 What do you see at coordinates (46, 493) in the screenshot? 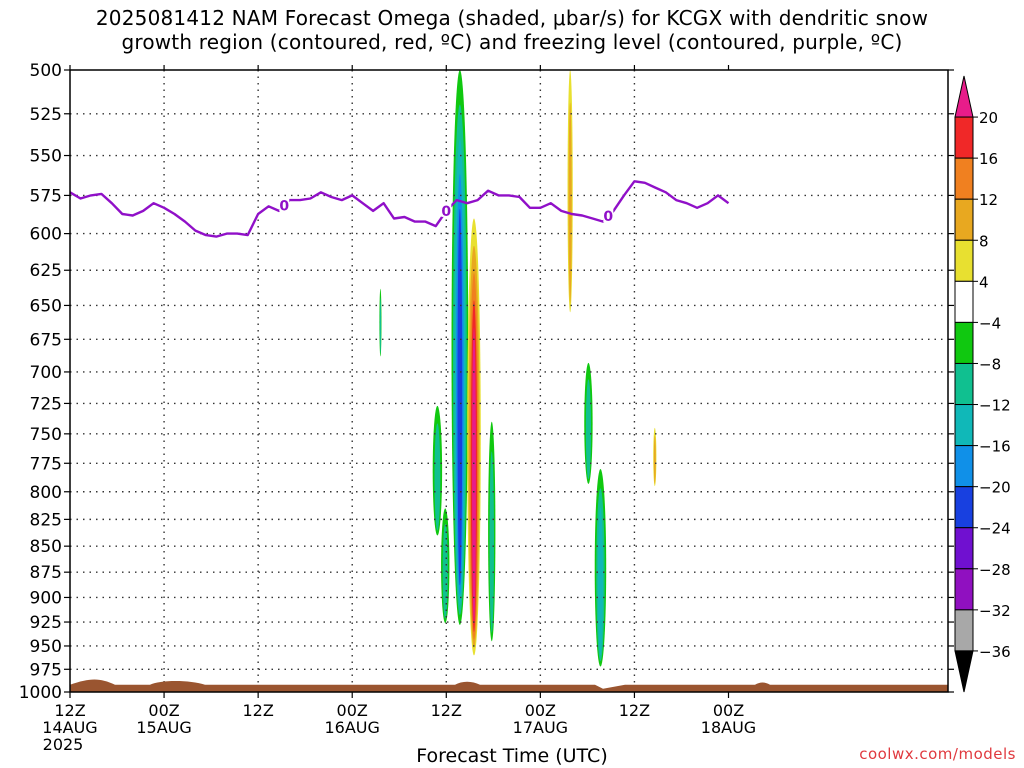
I see `y-tick-label: 800` at bounding box center [46, 493].